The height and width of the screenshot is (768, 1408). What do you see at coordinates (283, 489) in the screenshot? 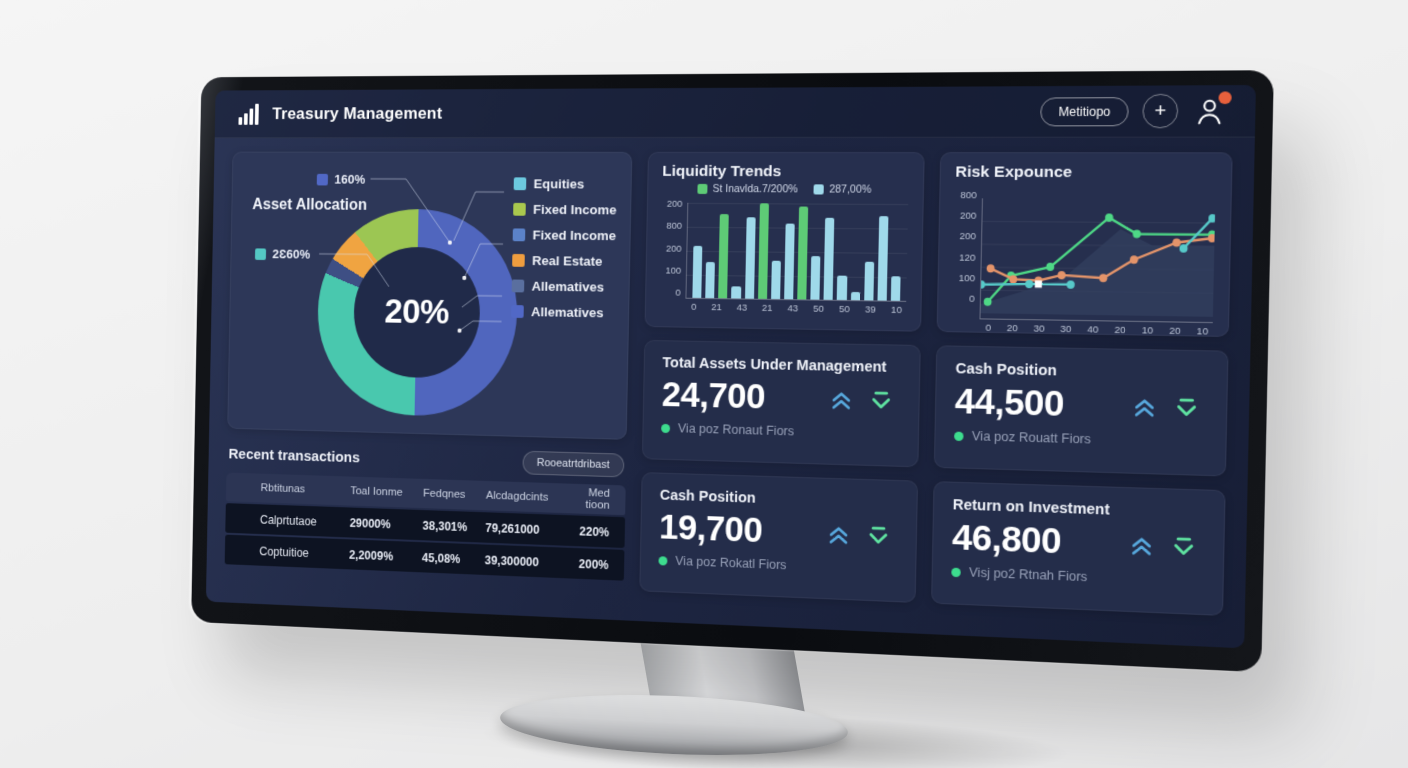
I see `column-header: Rbtitunas` at bounding box center [283, 489].